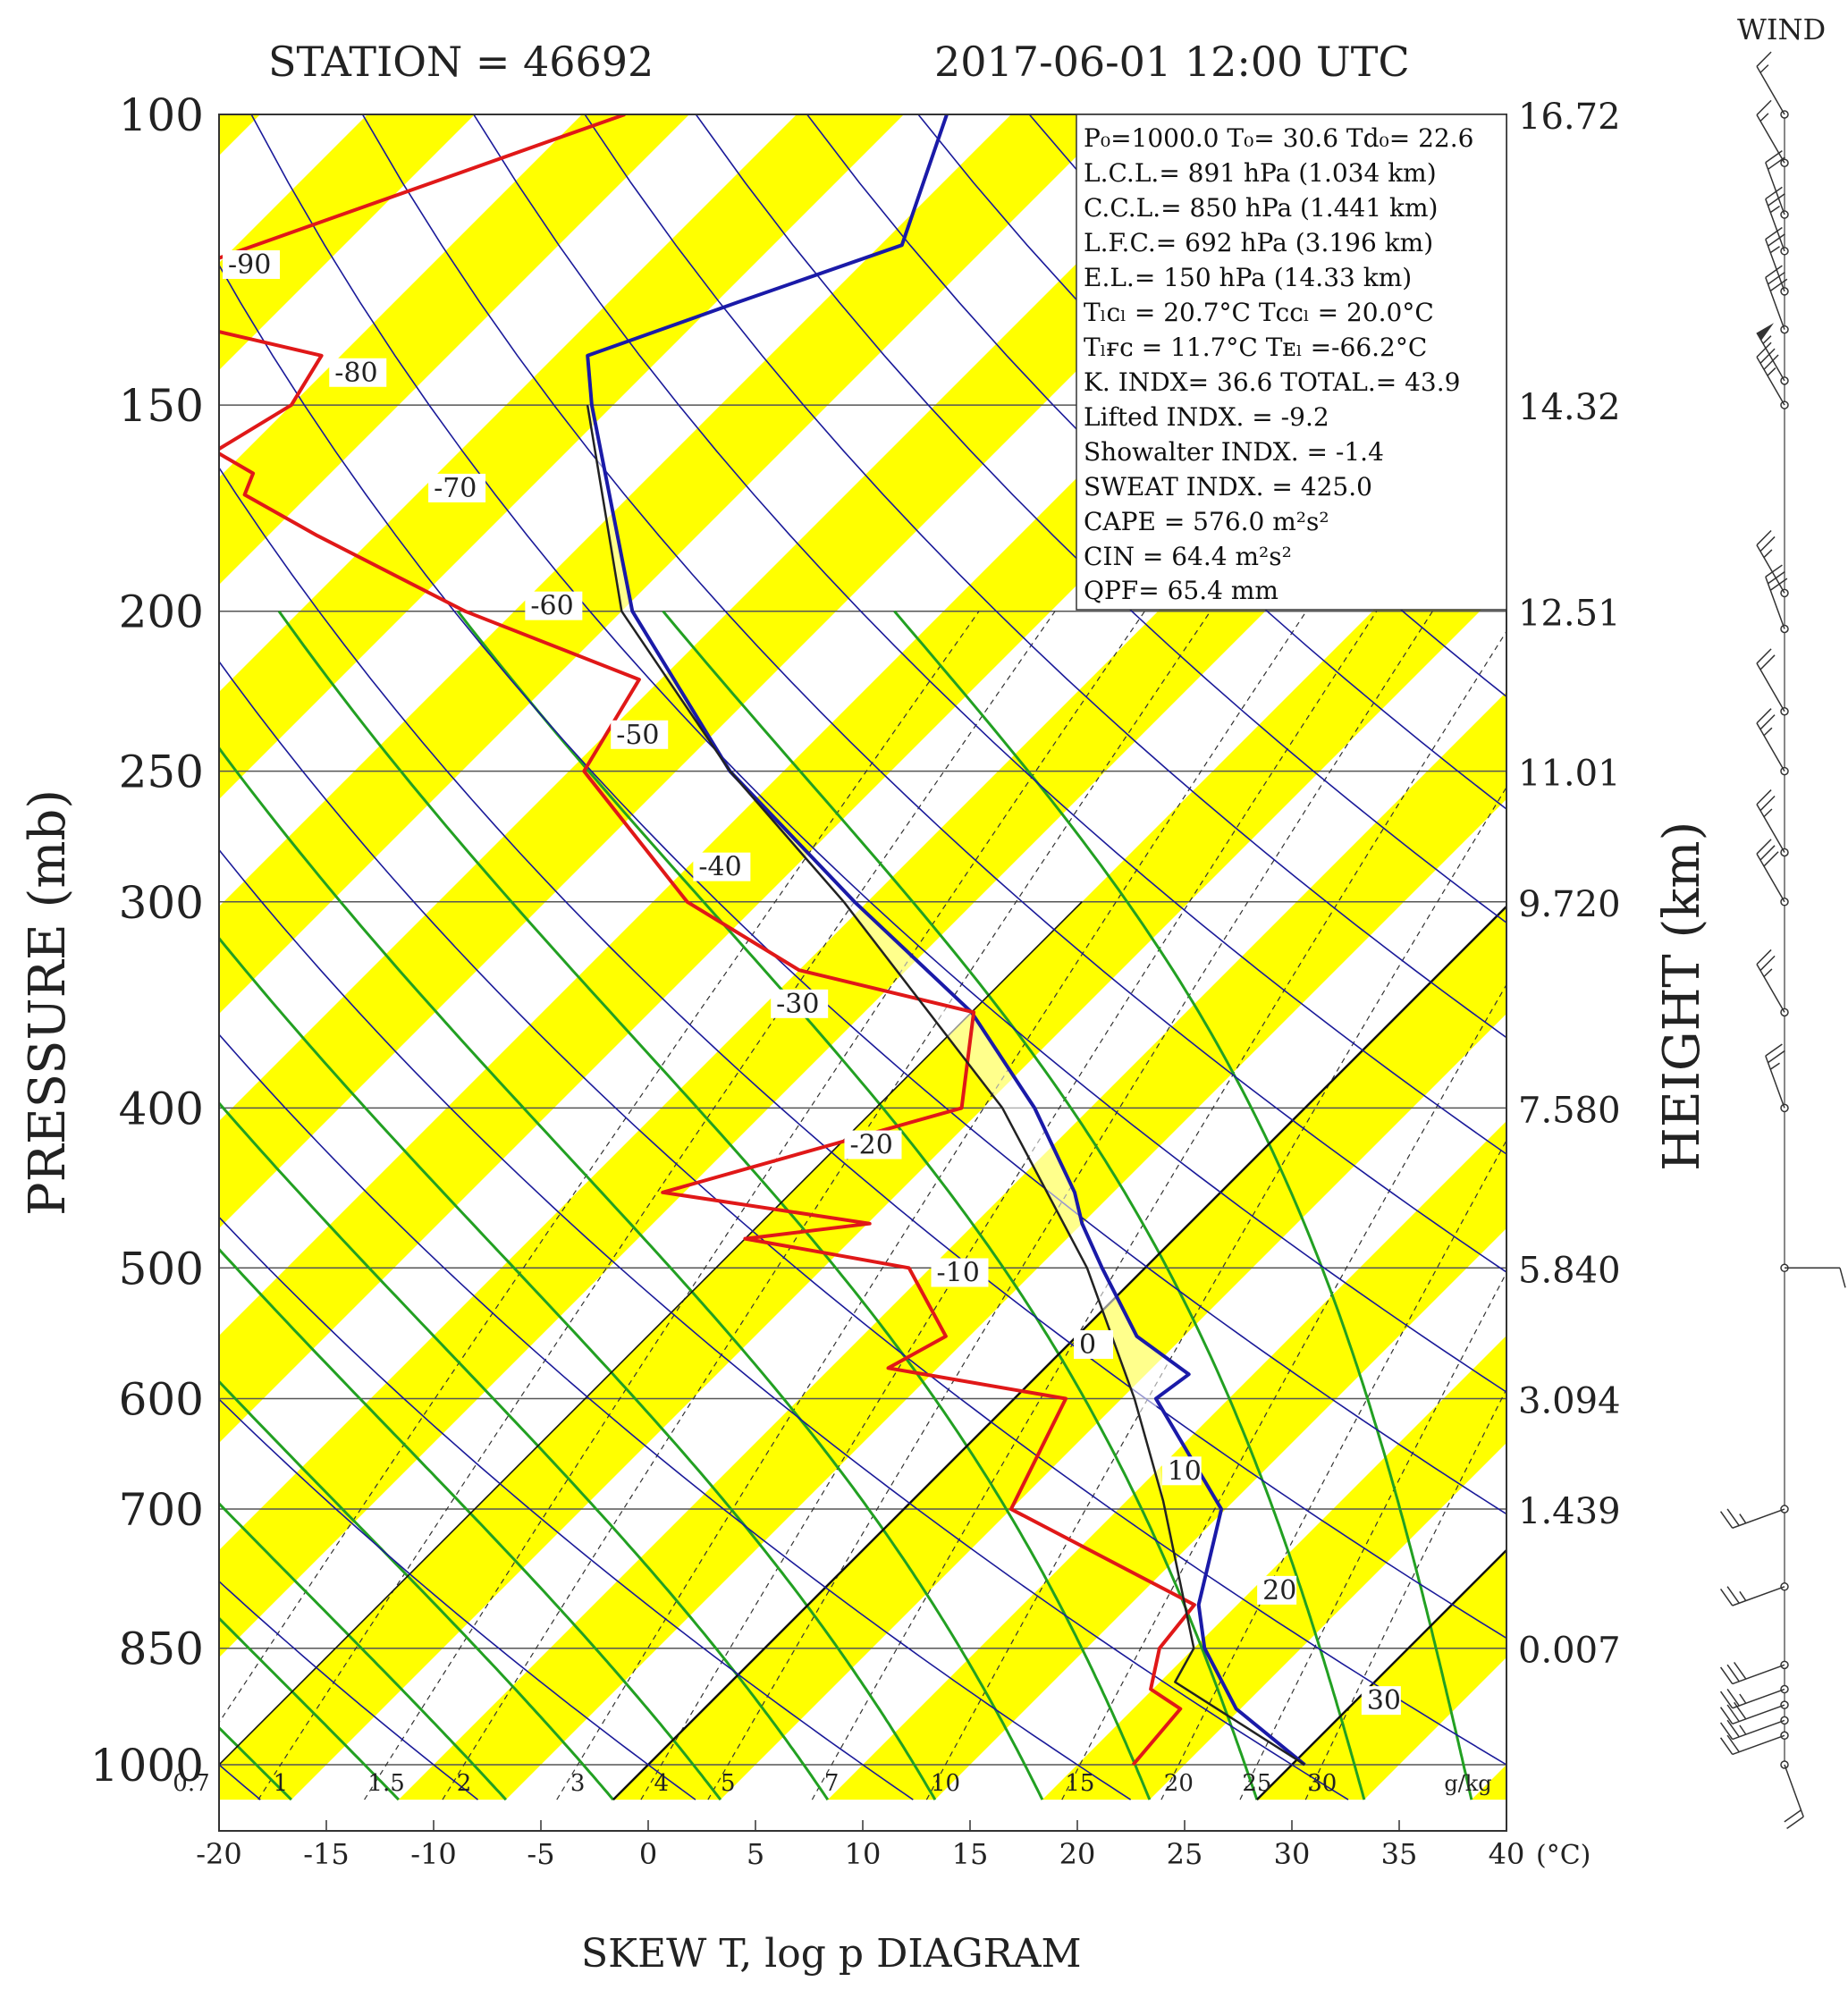  What do you see at coordinates (433, 1854) in the screenshot?
I see `x-tick-label: -10` at bounding box center [433, 1854].